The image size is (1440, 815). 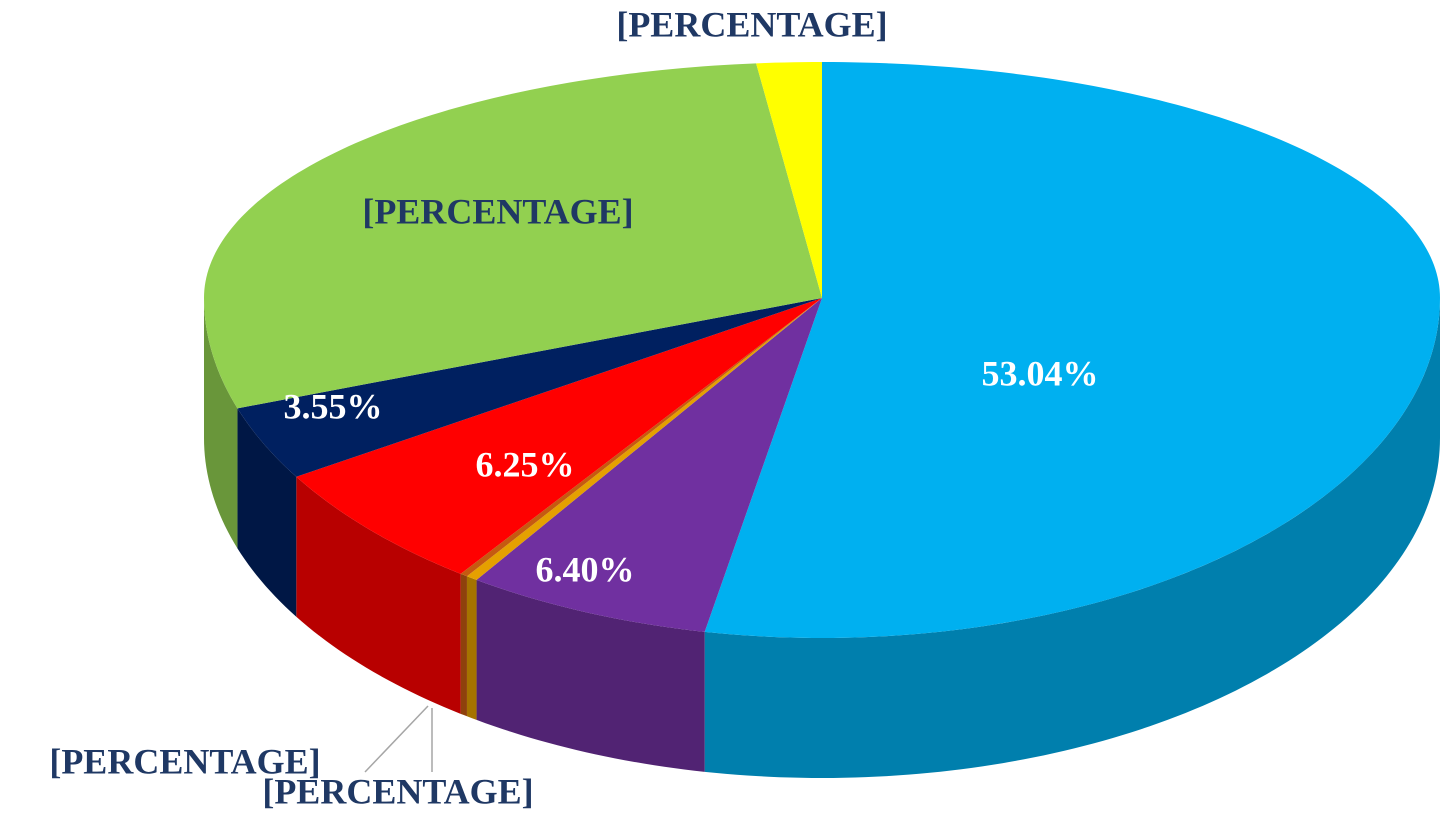 I want to click on data-label: 6.40%, so click(x=585, y=569).